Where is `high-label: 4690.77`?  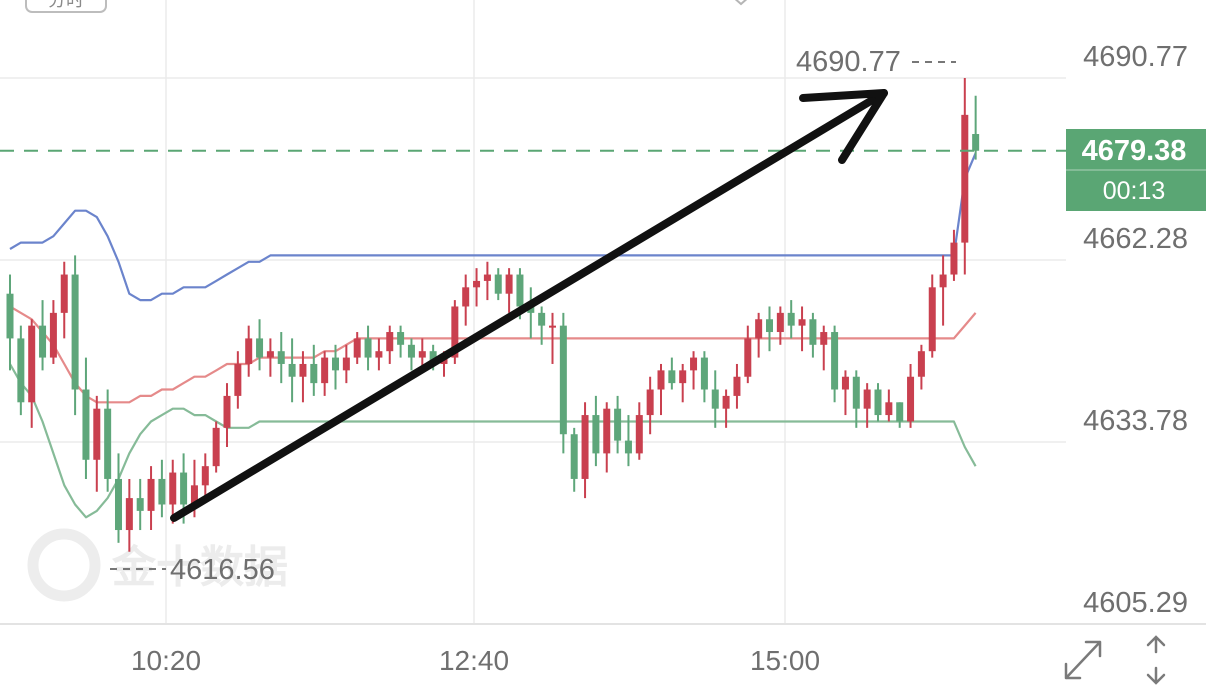 high-label: 4690.77 is located at coordinates (848, 62).